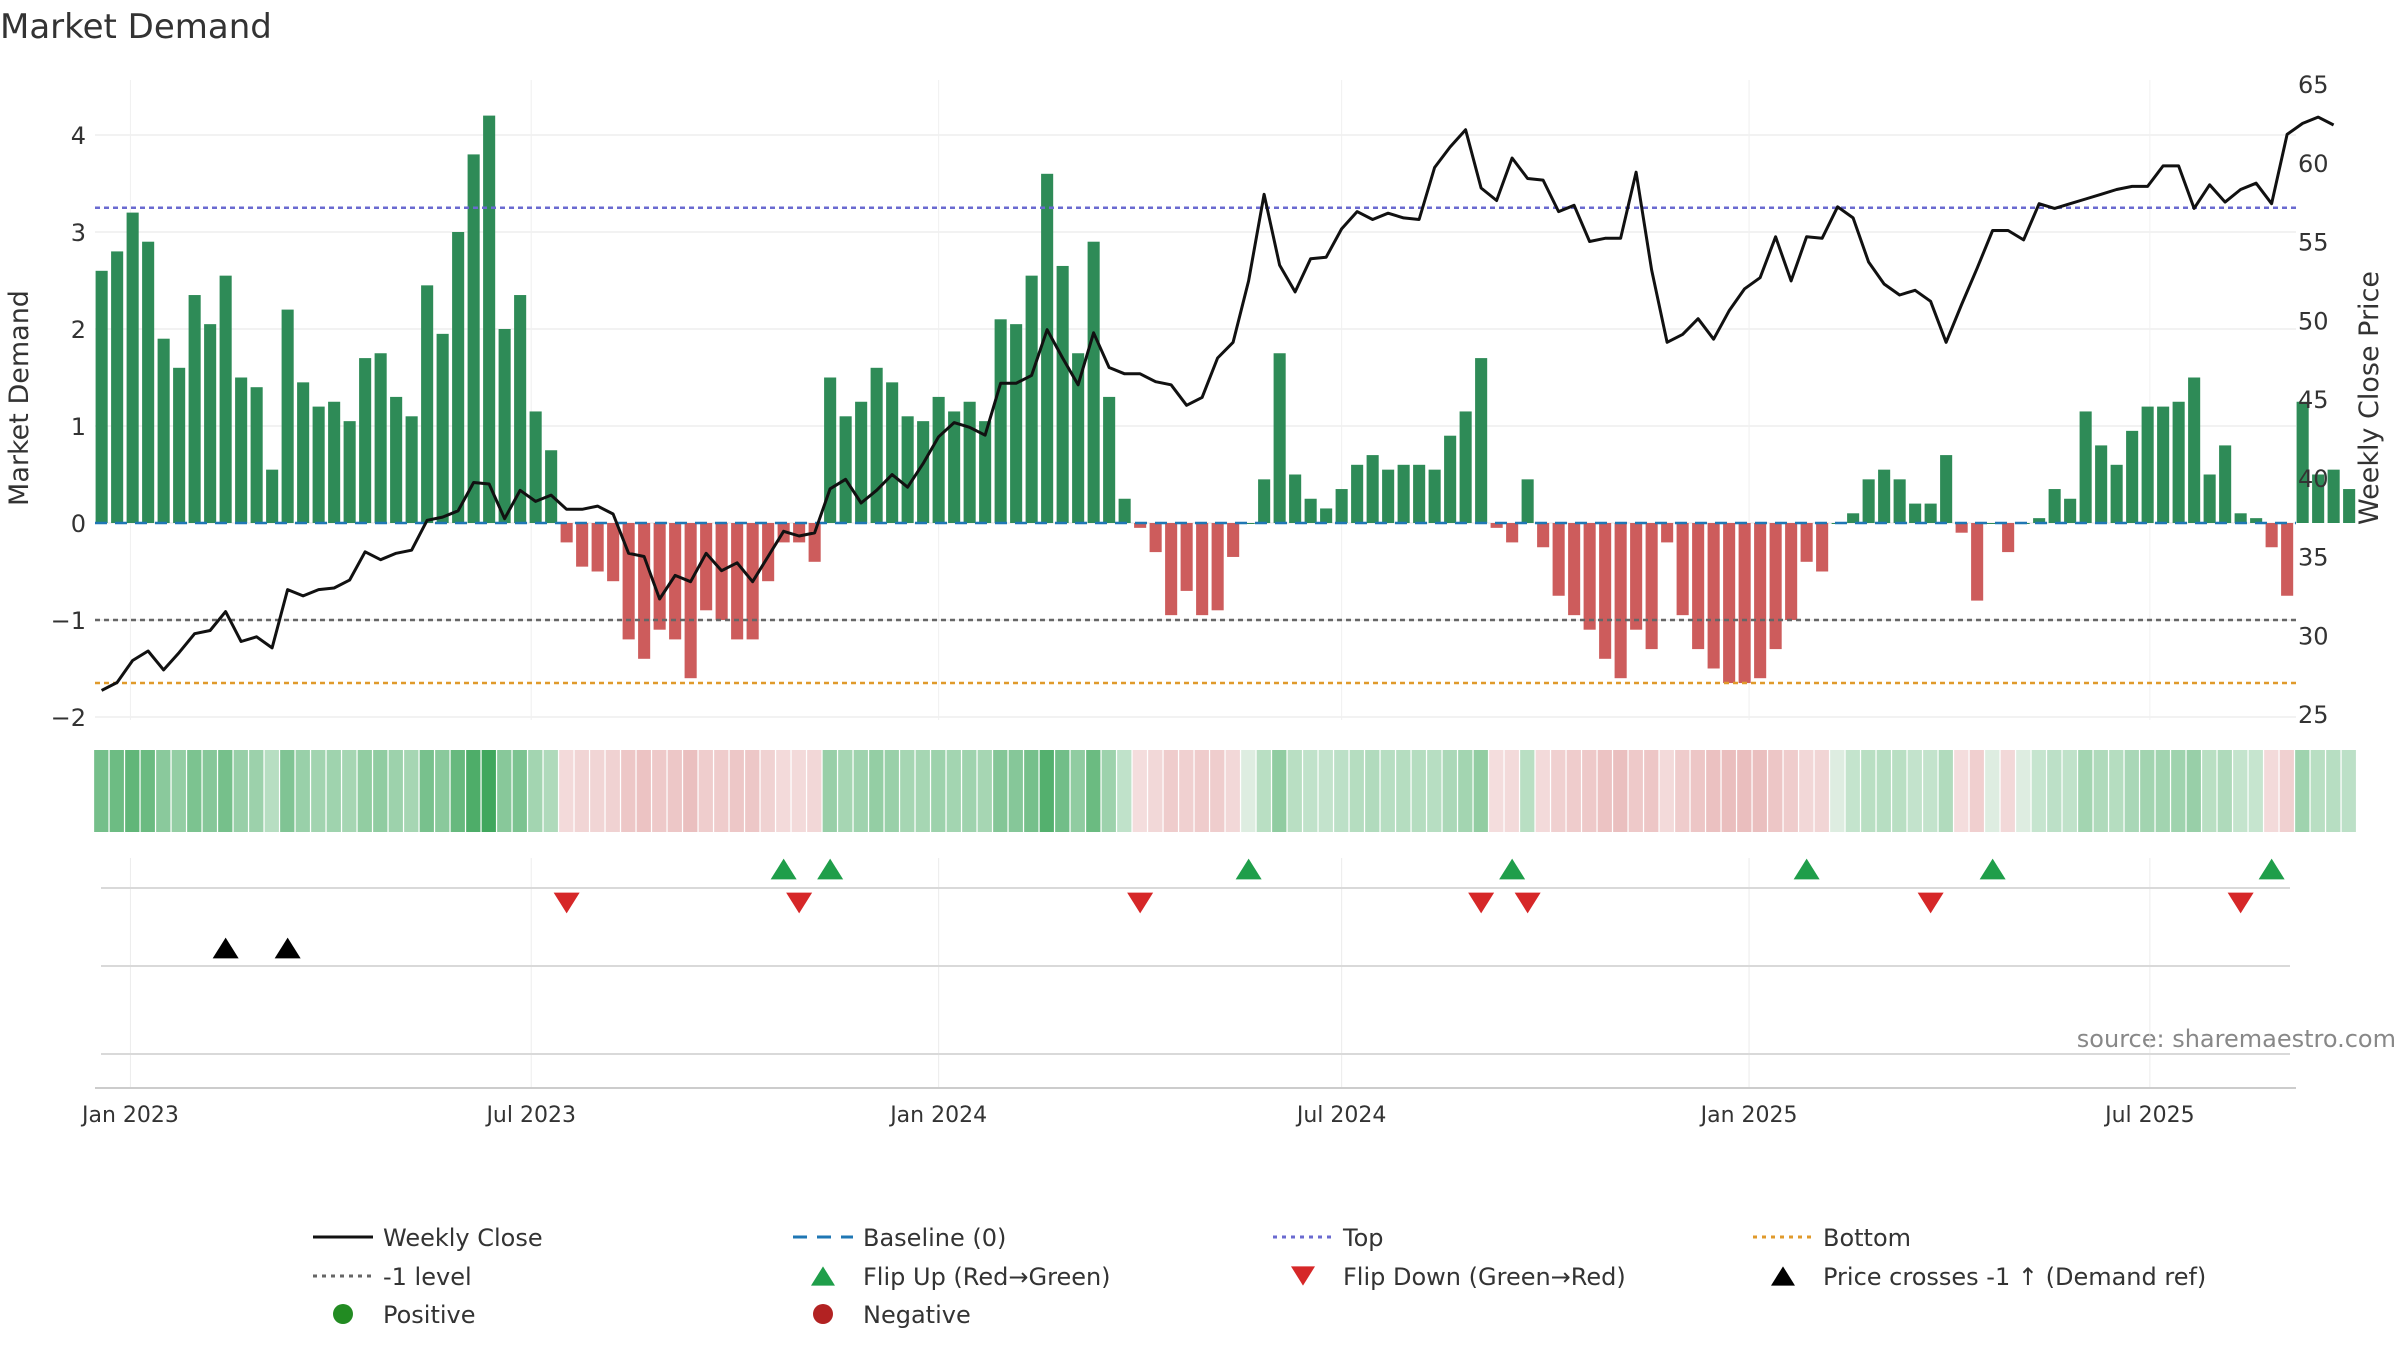  What do you see at coordinates (2149, 1115) in the screenshot?
I see `x-tick-label: Jul 2025` at bounding box center [2149, 1115].